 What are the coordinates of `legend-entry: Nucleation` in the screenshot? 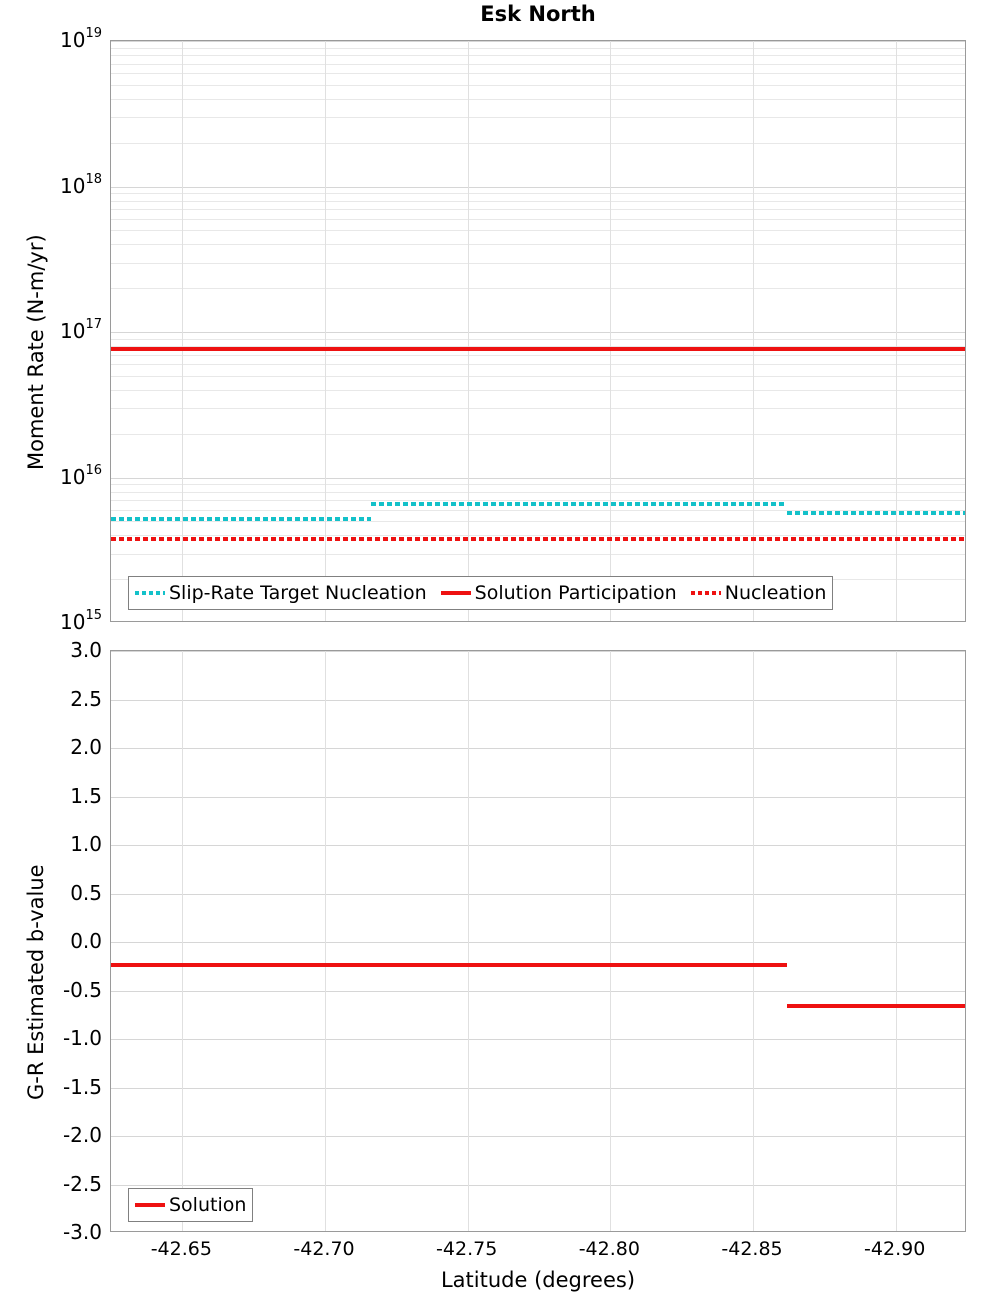 It's located at (758, 593).